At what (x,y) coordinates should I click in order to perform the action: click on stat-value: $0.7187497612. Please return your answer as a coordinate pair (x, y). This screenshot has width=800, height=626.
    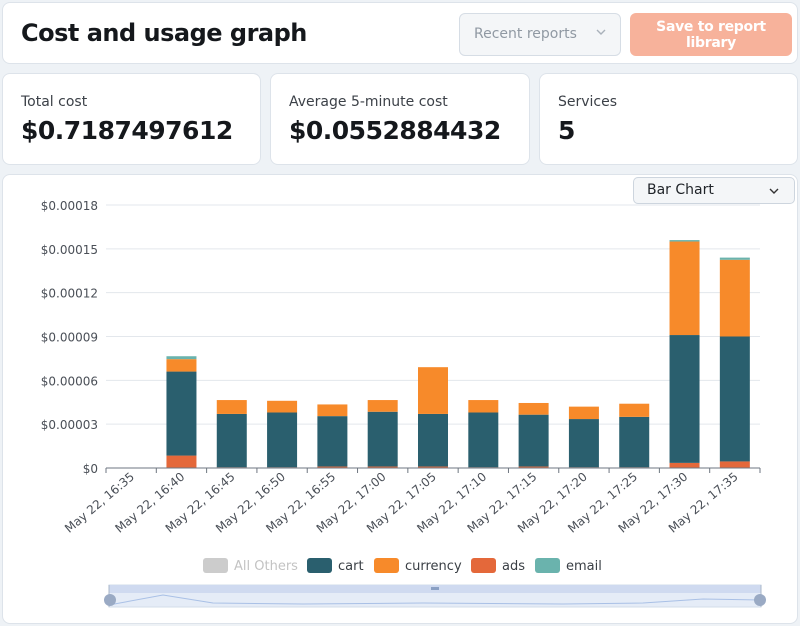
    Looking at the image, I should click on (127, 130).